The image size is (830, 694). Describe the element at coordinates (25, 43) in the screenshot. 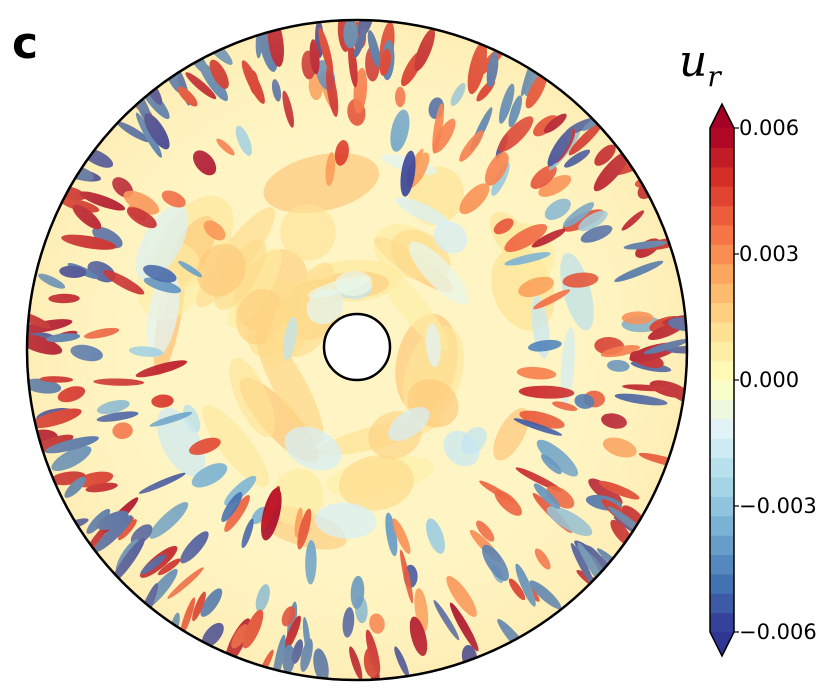

I see `panel-label: c` at that location.